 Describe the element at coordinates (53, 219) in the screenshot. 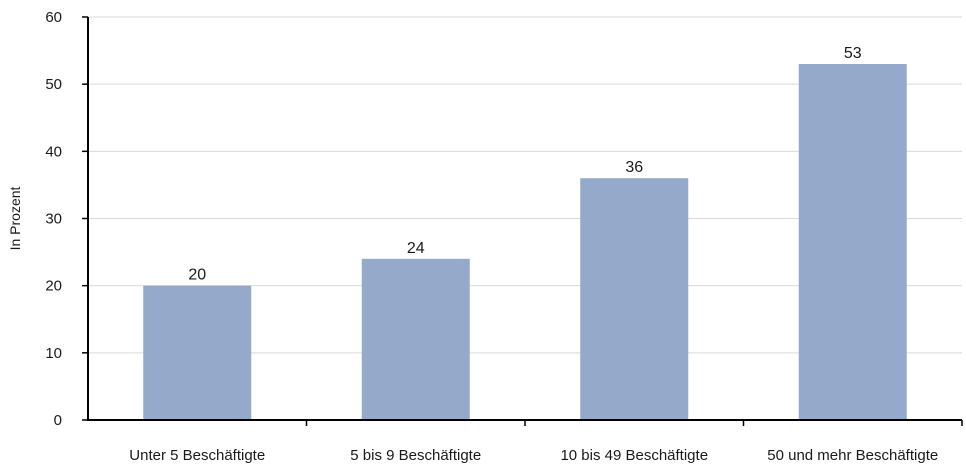

I see `y-tick-label: 30` at that location.